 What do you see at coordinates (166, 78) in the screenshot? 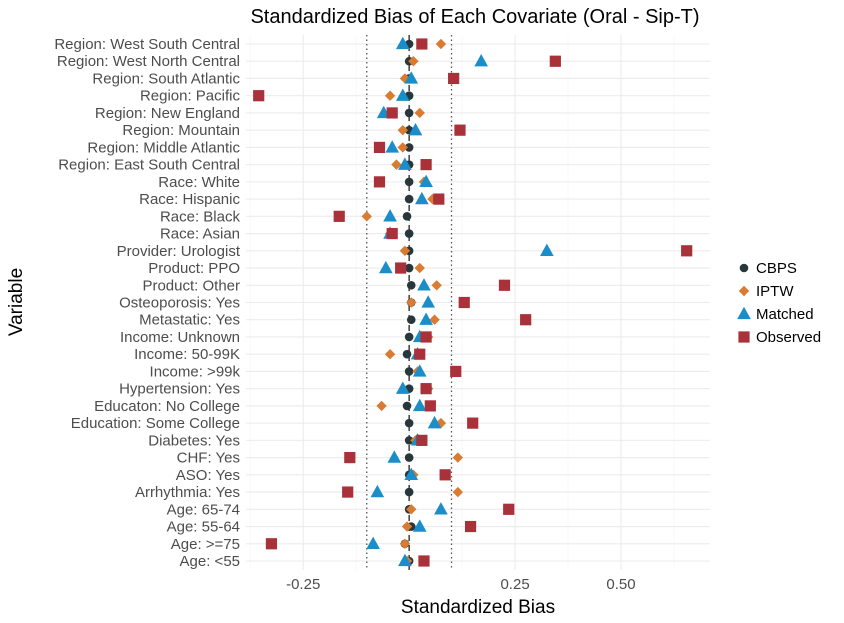
I see `y-tick-label: Region: South Atlantic` at bounding box center [166, 78].